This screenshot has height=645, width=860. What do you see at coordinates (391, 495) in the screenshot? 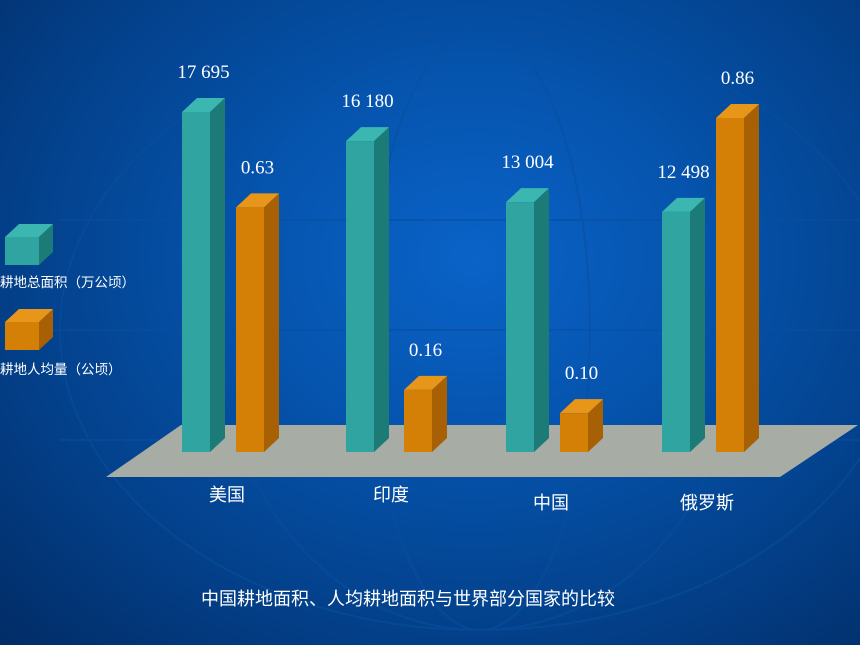
I see `category-label: 印度` at bounding box center [391, 495].